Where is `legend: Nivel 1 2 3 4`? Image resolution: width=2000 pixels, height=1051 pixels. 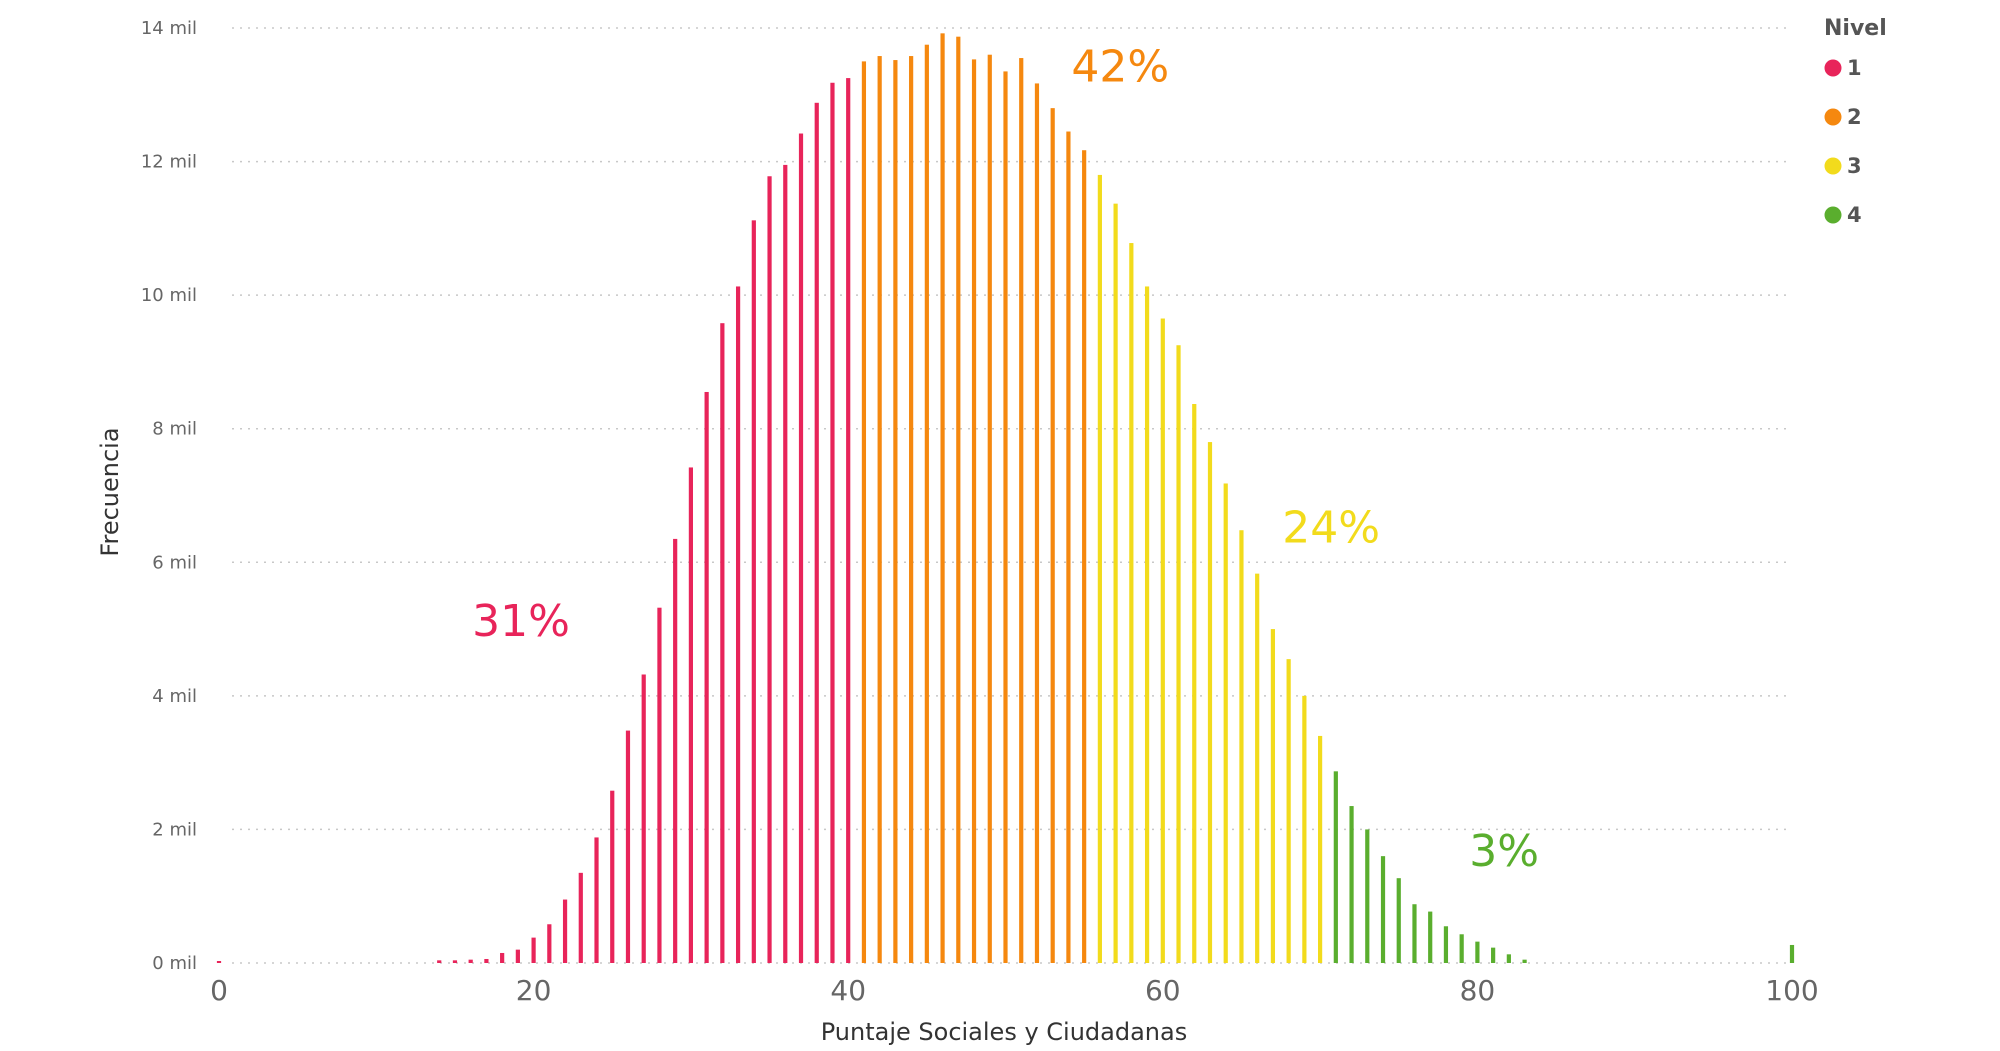 legend: Nivel 1 2 3 4 is located at coordinates (1855, 121).